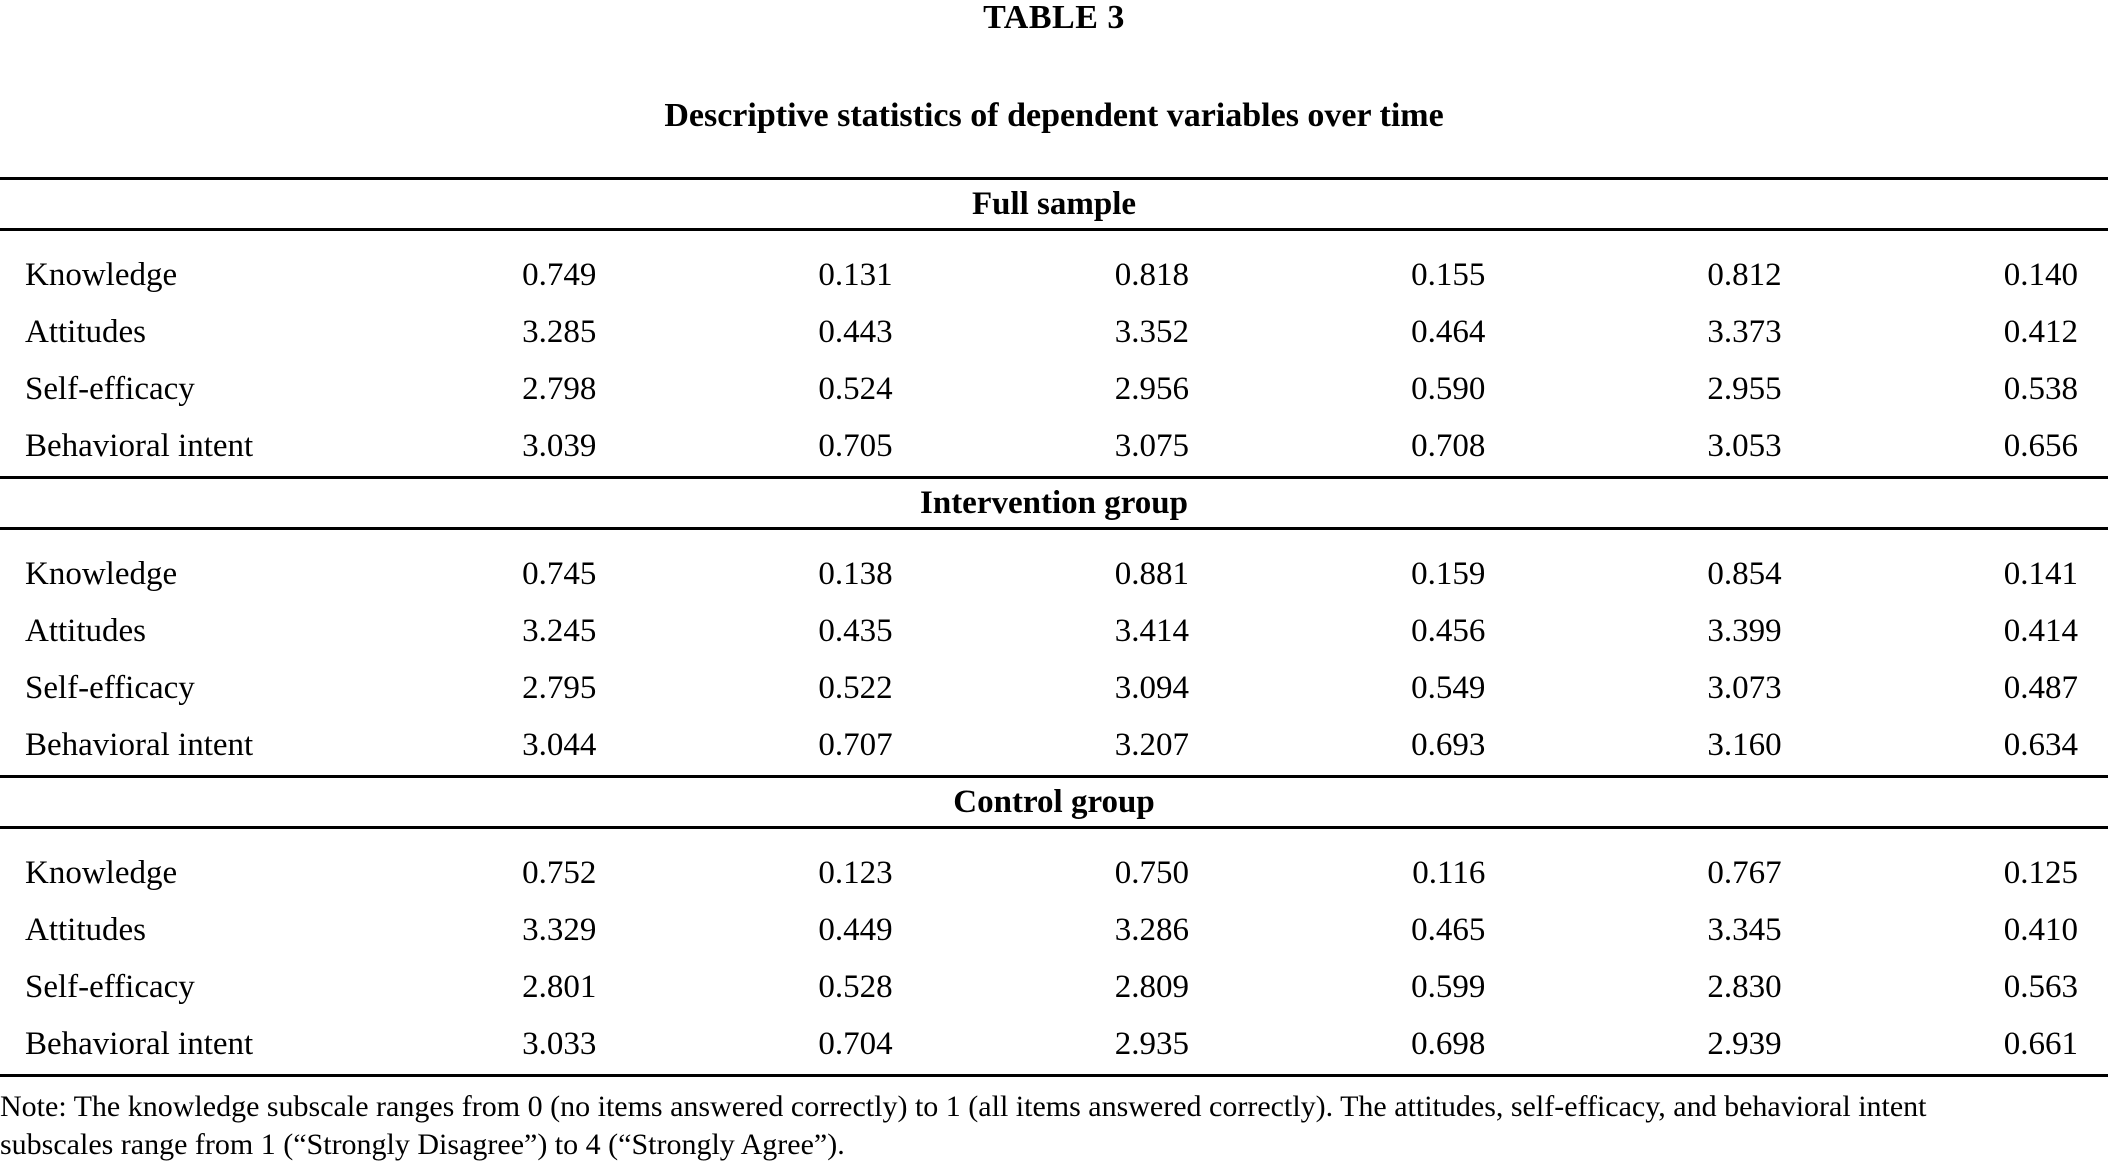  I want to click on value-cell: 0.656, so click(2040, 446).